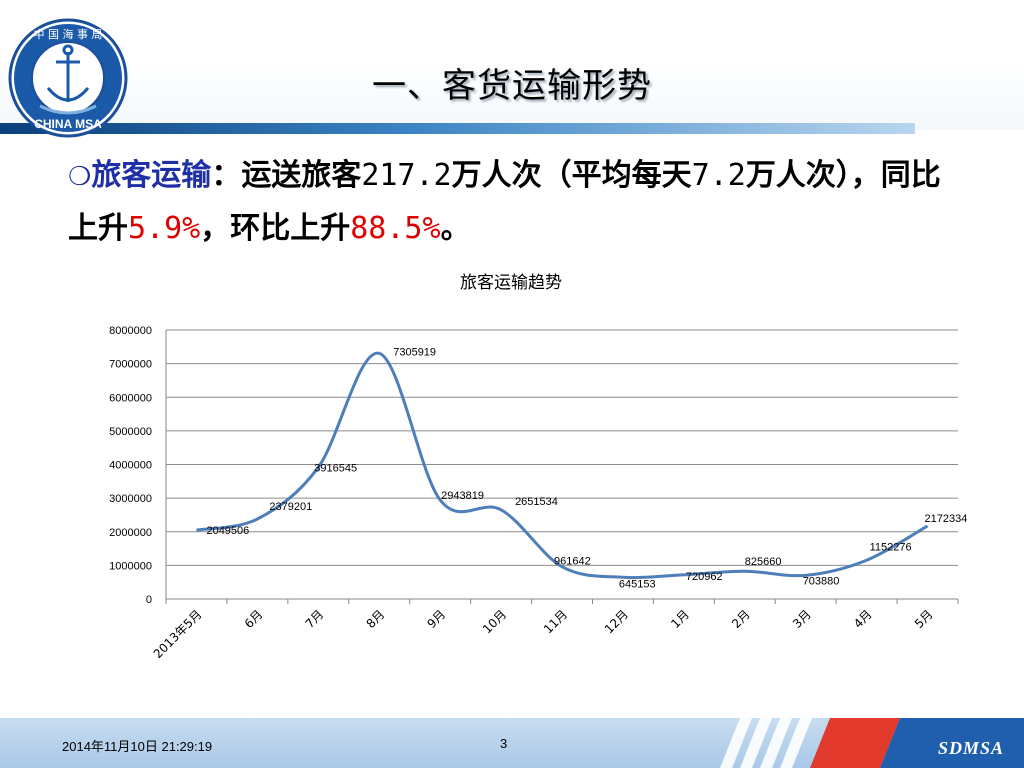 The width and height of the screenshot is (1024, 768). I want to click on logo-top-text: 中 国 海 事 局, so click(68, 34).